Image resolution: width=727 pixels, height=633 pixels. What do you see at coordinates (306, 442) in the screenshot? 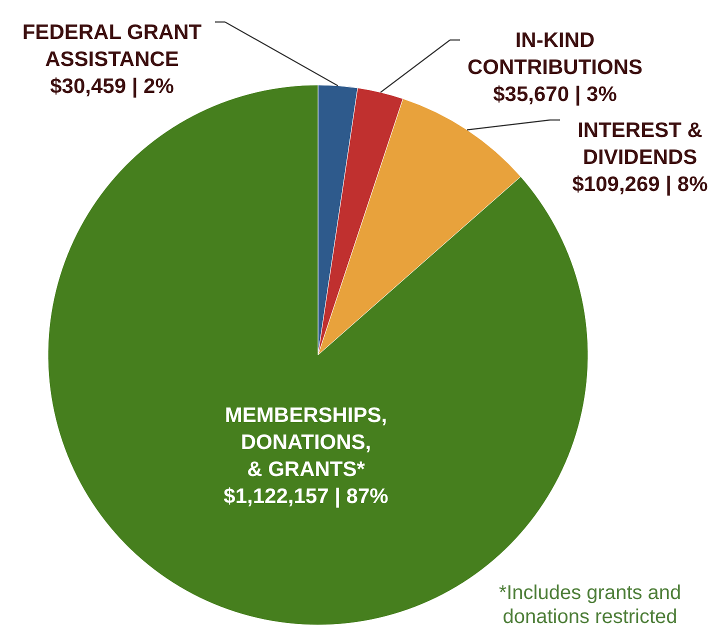
I see `slice-label: MEMBERSHIPS, DONATIONS, & GRANTS*` at bounding box center [306, 442].